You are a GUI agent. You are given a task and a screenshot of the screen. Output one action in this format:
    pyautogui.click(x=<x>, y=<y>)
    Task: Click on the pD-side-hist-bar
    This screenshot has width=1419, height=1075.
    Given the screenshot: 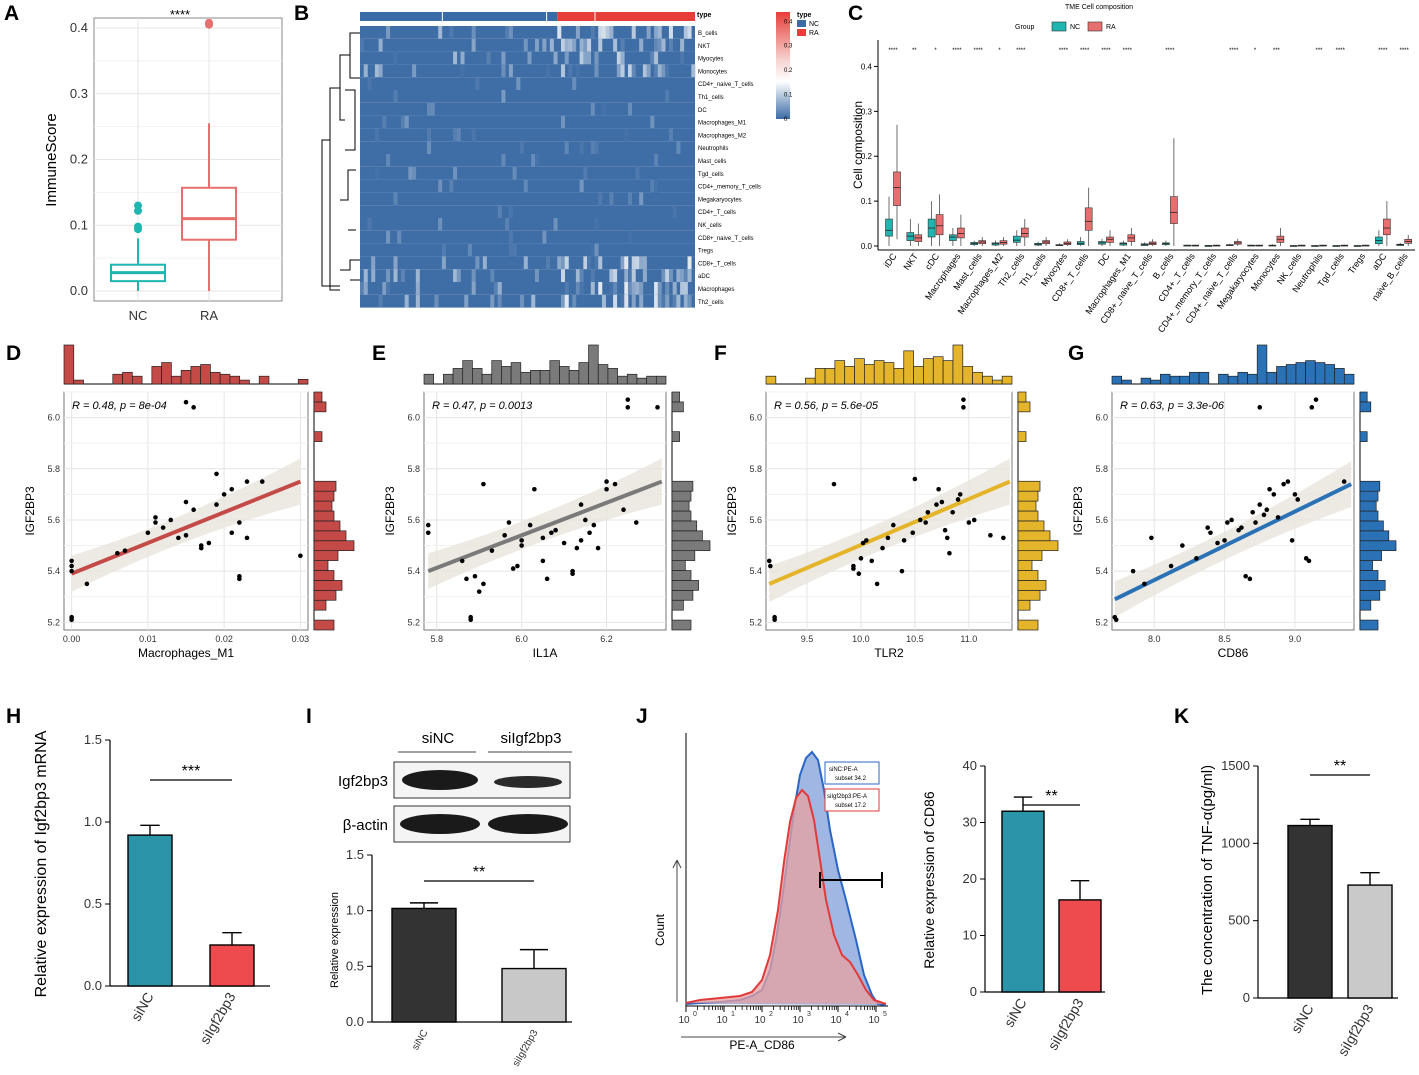 What is the action you would take?
    pyautogui.click(x=324, y=575)
    